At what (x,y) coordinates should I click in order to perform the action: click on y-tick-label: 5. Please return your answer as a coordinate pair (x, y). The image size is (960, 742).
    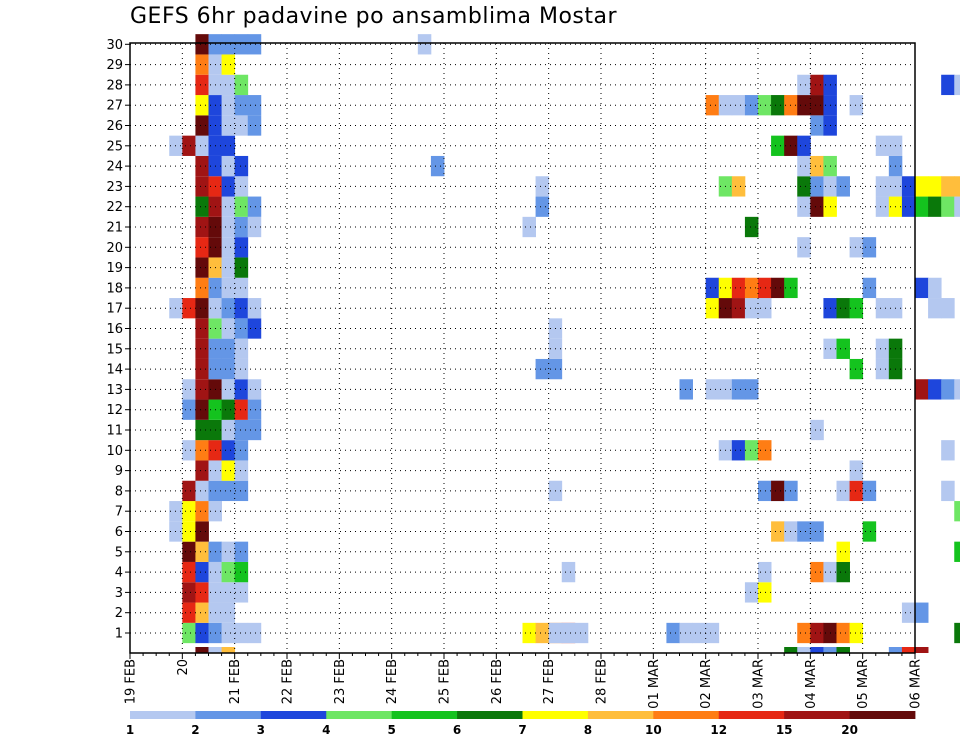
    Looking at the image, I should click on (119, 552).